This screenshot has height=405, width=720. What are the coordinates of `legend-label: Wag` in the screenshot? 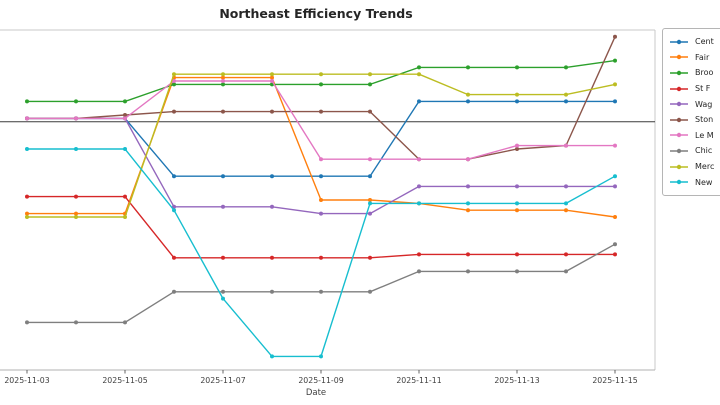 It's located at (704, 104).